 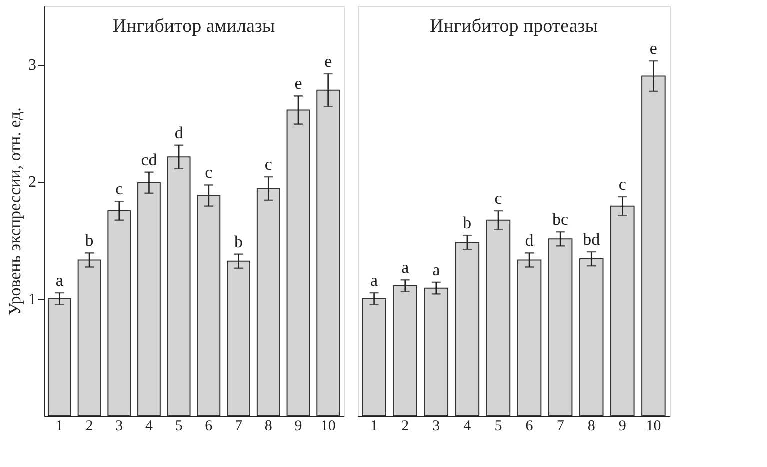 What do you see at coordinates (514, 26) in the screenshot?
I see `text: Ингибитор протеазы` at bounding box center [514, 26].